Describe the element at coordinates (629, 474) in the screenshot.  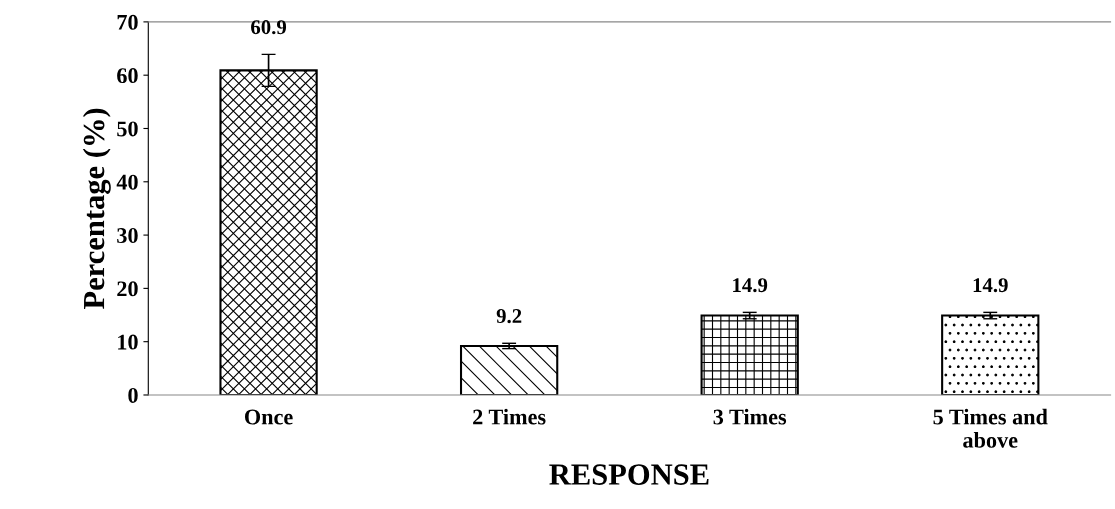
I see `x-axis-title: RESPONSE` at that location.